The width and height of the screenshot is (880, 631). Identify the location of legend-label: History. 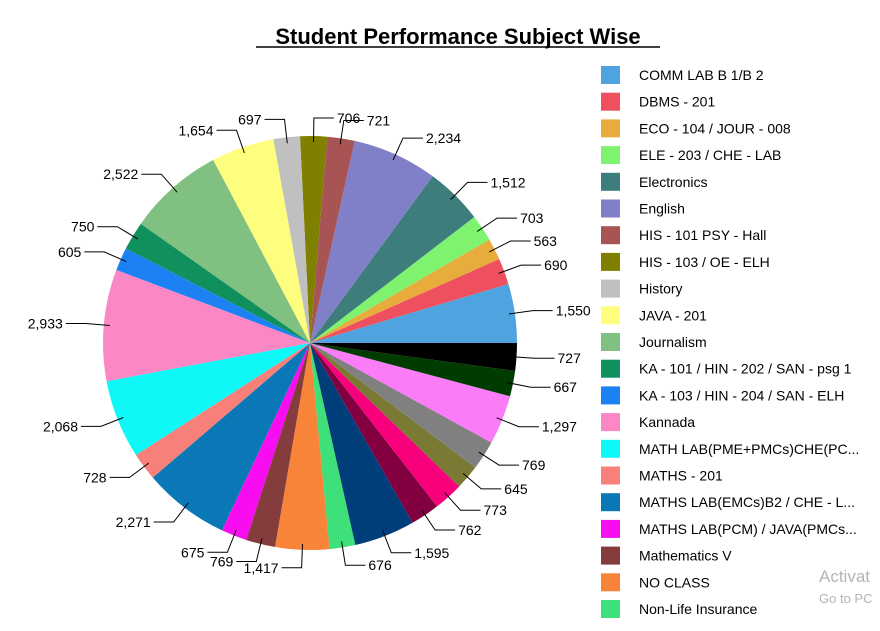
(661, 289).